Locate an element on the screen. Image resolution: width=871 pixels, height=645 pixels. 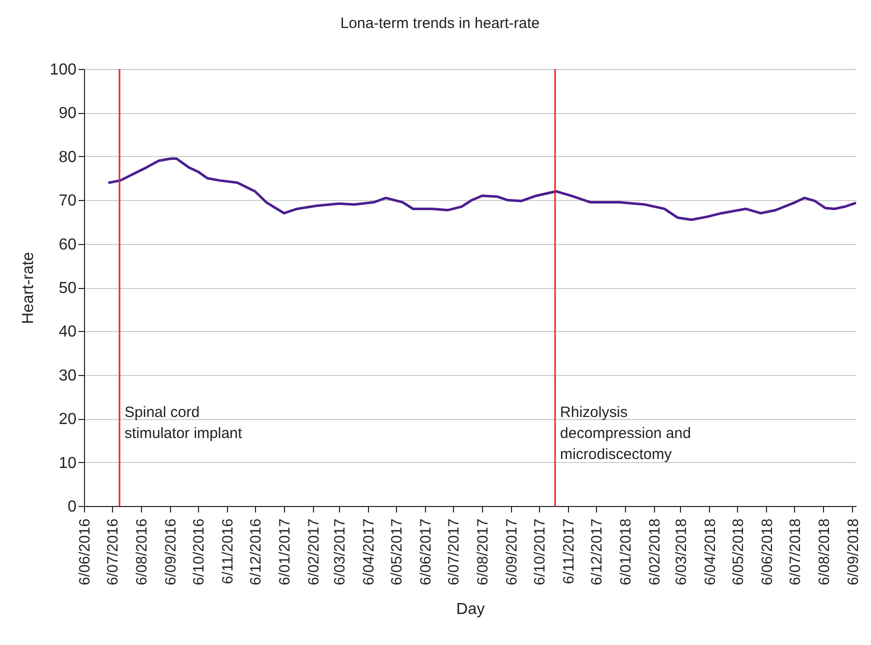
y-tick-label: 30 is located at coordinates (67, 375).